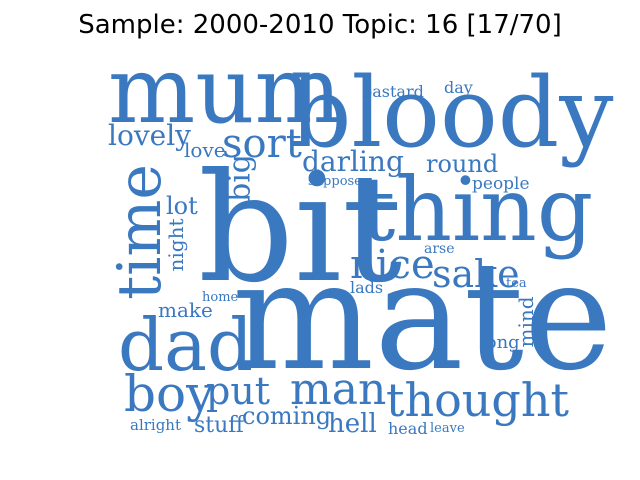  Describe the element at coordinates (526, 321) in the screenshot. I see `cloud-word-mind: mind` at that location.